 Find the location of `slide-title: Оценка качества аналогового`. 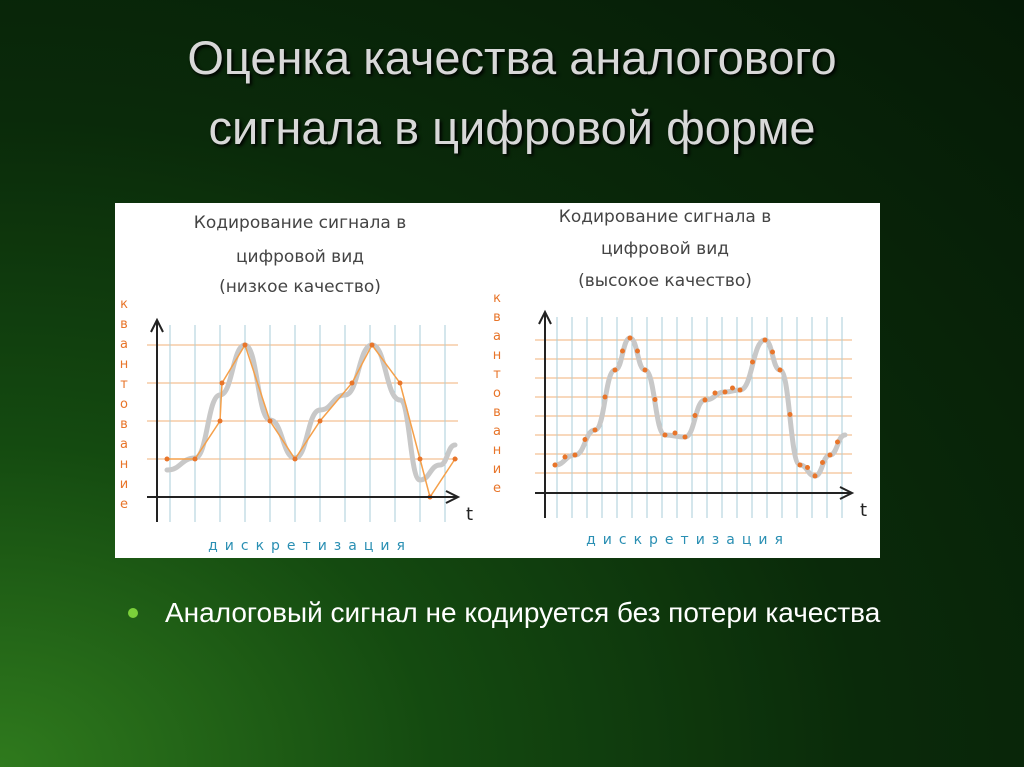

slide-title: Оценка качества аналогового is located at coordinates (512, 57).